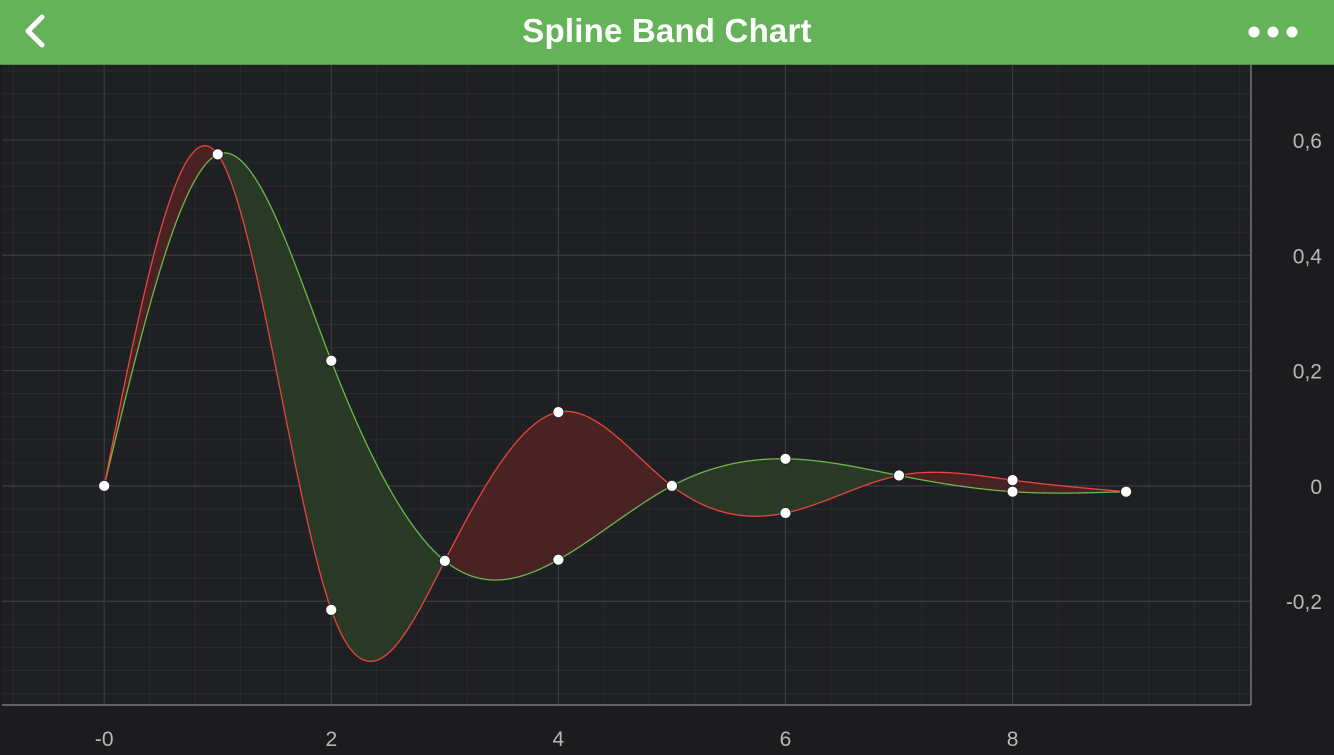 The width and height of the screenshot is (1334, 755). What do you see at coordinates (1316, 487) in the screenshot?
I see `y-tick-label: 0` at bounding box center [1316, 487].